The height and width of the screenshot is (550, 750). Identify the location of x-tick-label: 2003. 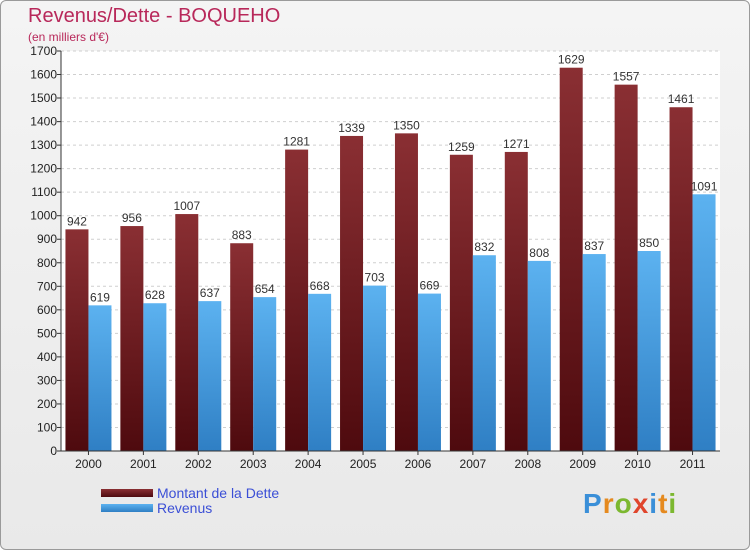
(253, 464).